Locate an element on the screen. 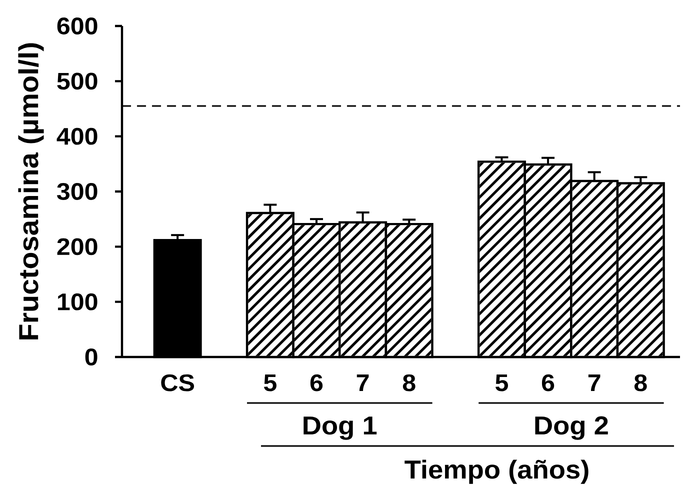 The height and width of the screenshot is (486, 683). text: Dog 2 is located at coordinates (571, 428).